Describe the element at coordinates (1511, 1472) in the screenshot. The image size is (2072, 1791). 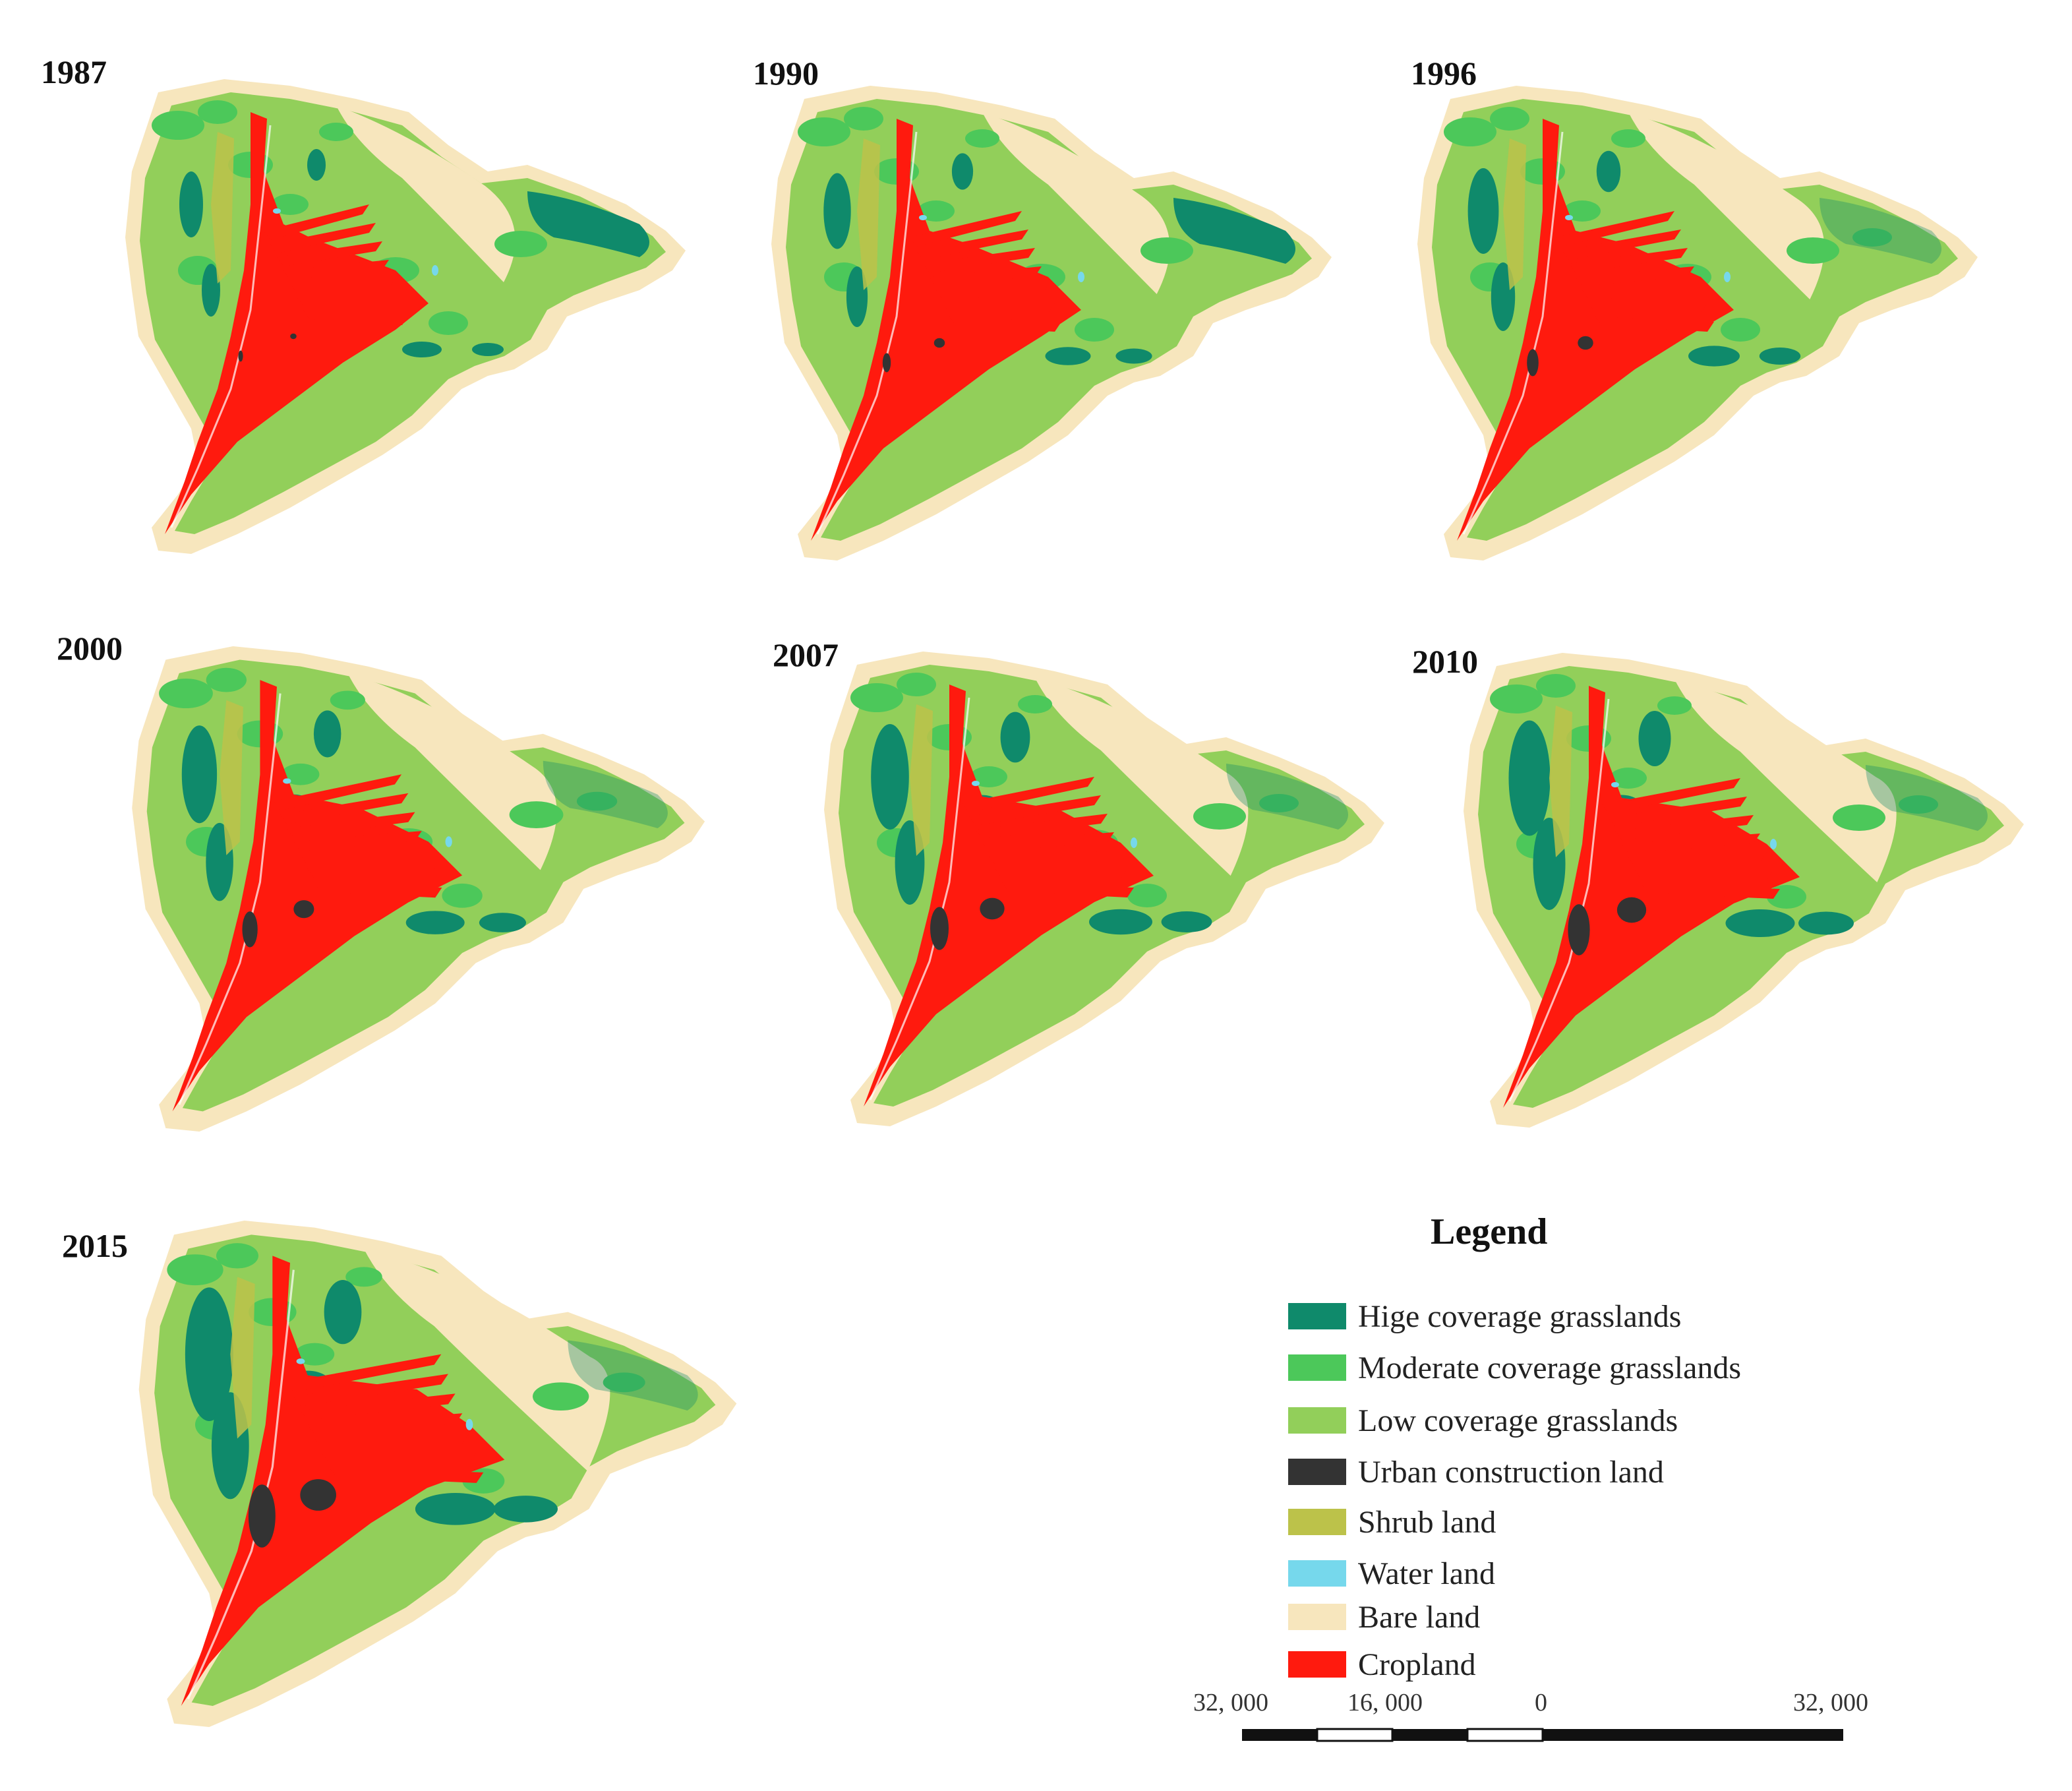
I see `legend-label: Urban construction land` at that location.